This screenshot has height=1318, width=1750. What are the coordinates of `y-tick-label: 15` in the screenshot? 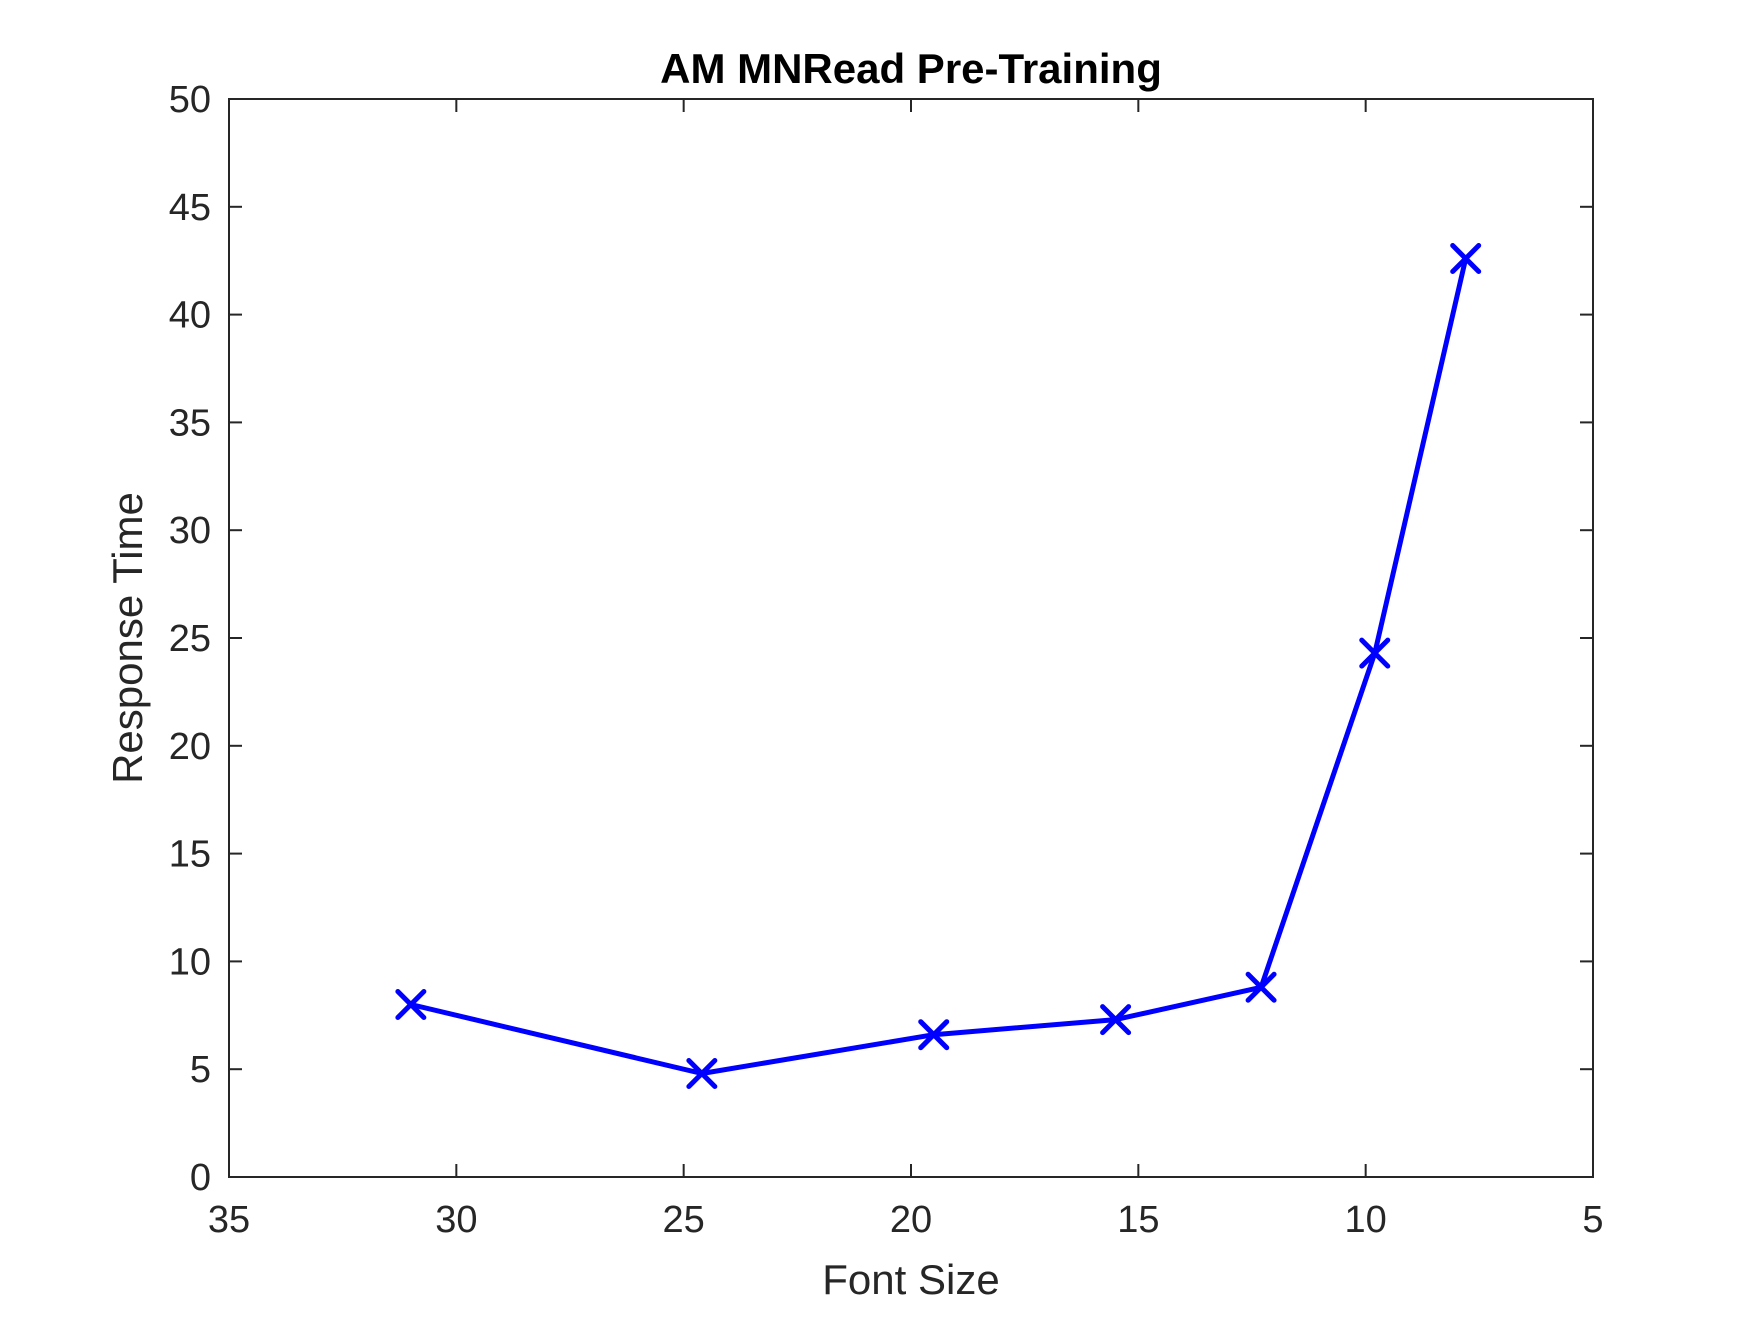 It's located at (190, 855).